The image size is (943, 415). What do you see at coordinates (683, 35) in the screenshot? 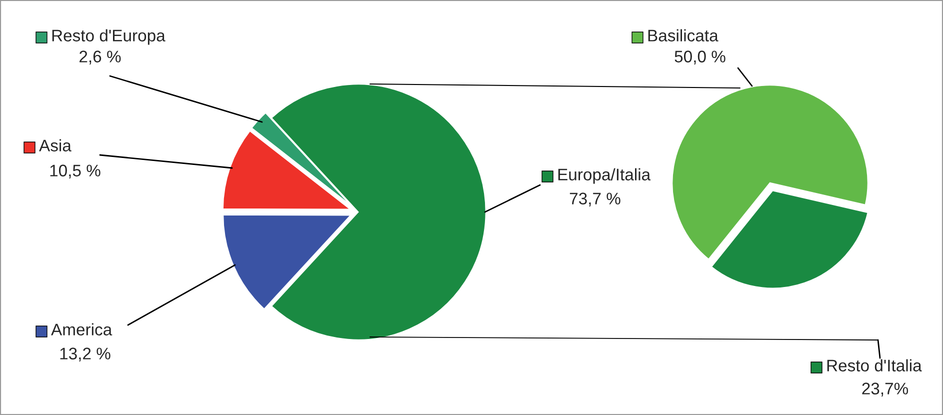
I see `legend-label: Basilicata` at bounding box center [683, 35].